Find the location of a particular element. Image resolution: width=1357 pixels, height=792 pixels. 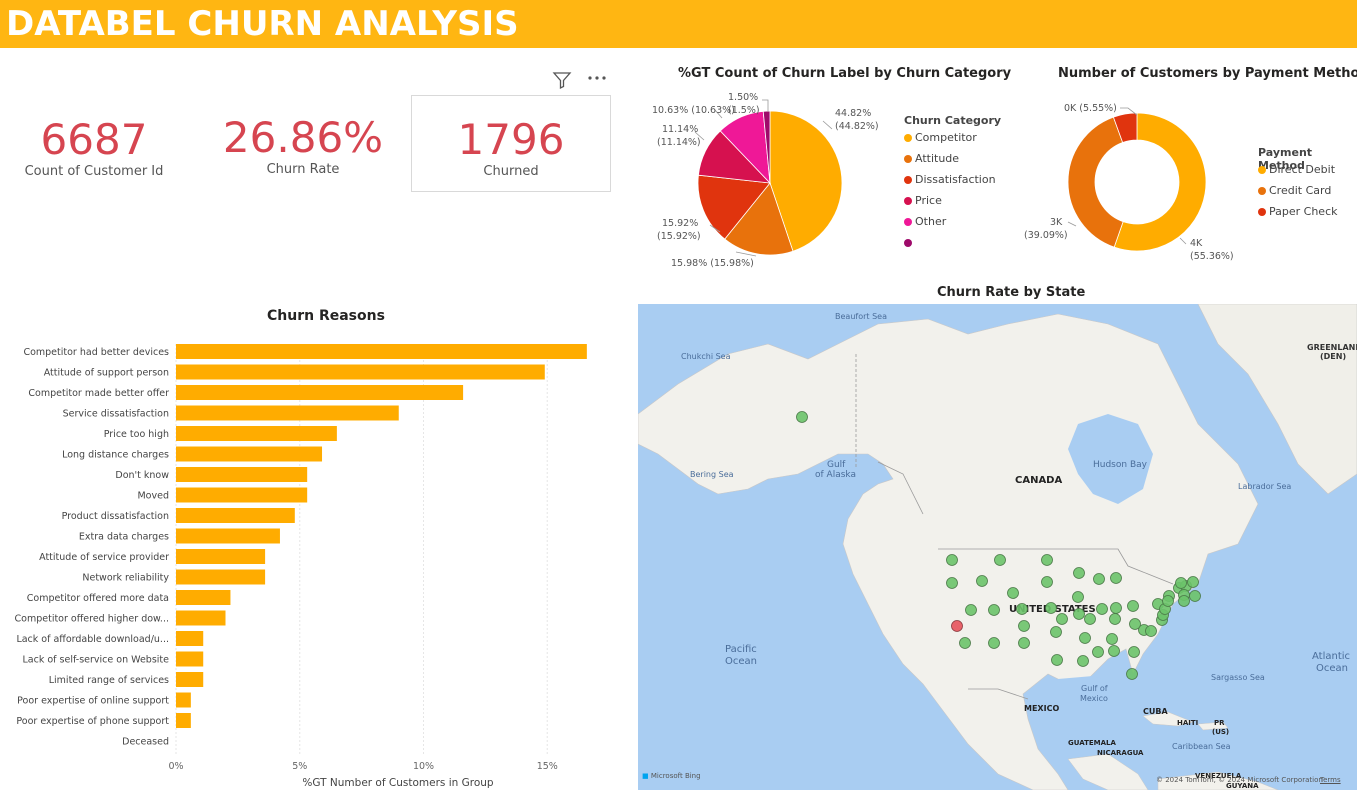

pie-legend-item: Price is located at coordinates (923, 200).